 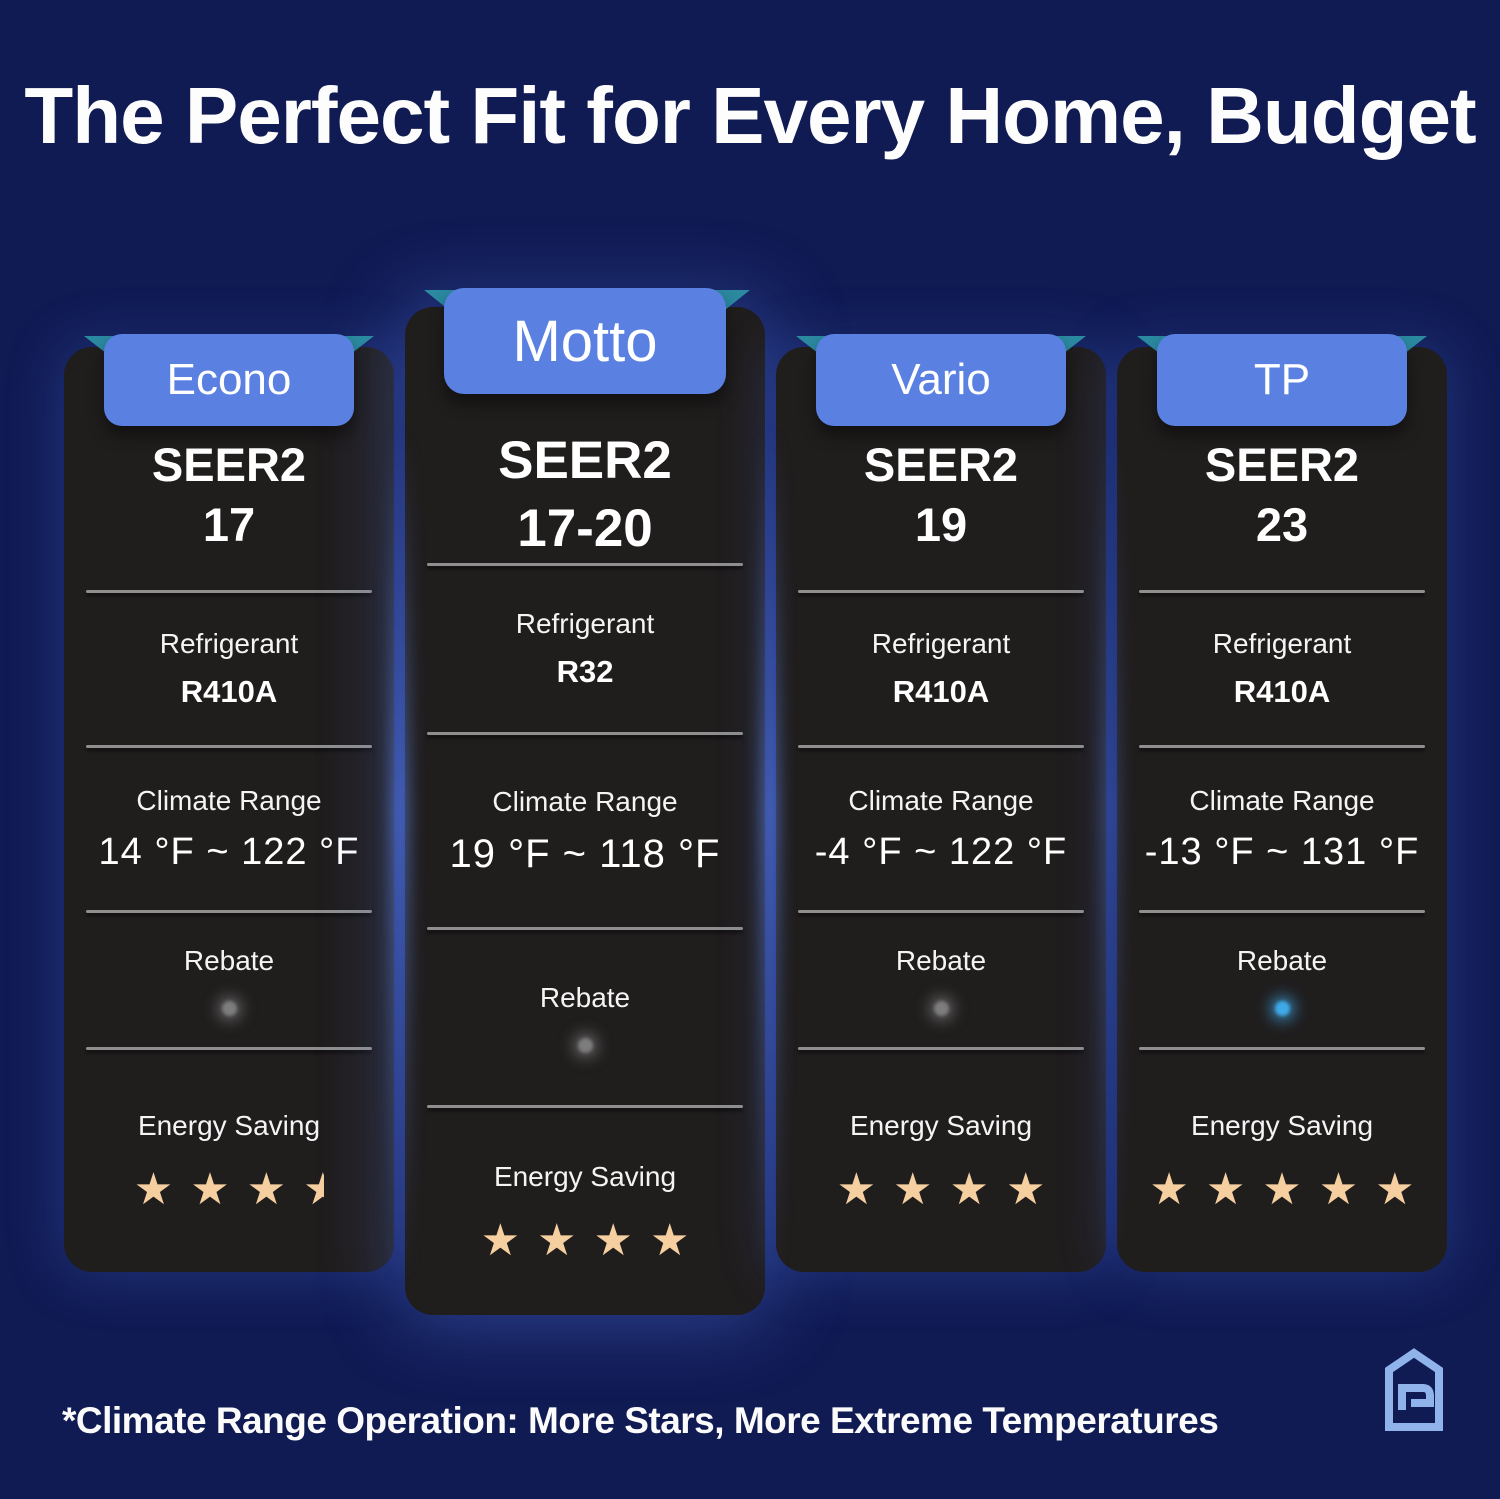 What do you see at coordinates (941, 1190) in the screenshot?
I see `star-rating: ★ ★ ★ ★` at bounding box center [941, 1190].